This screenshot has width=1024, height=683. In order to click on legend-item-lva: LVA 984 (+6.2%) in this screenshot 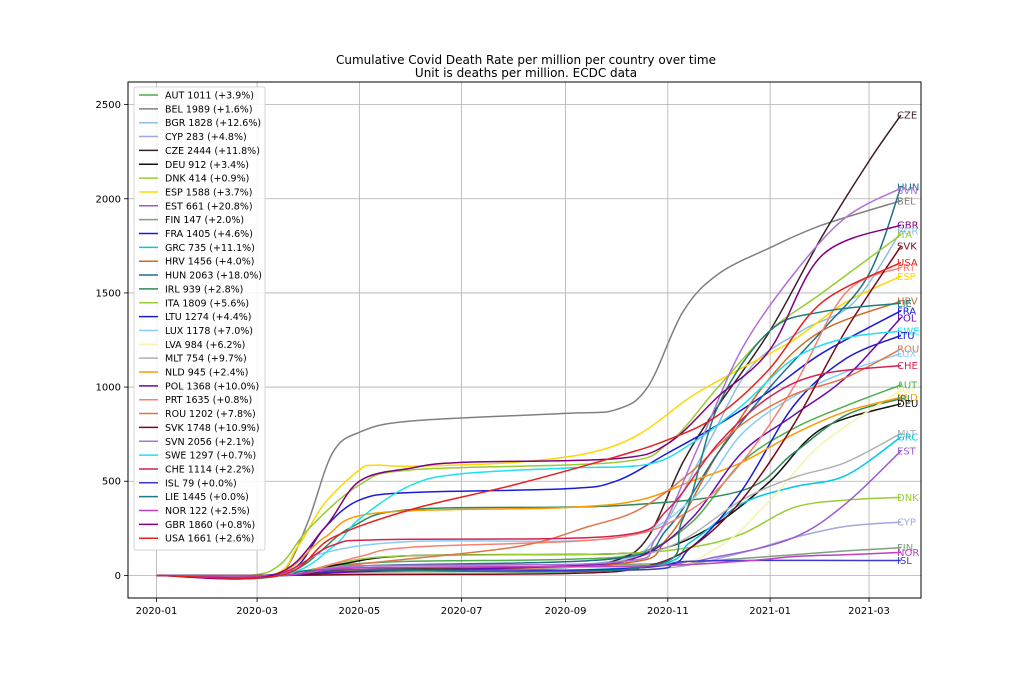, I will do `click(205, 345)`.